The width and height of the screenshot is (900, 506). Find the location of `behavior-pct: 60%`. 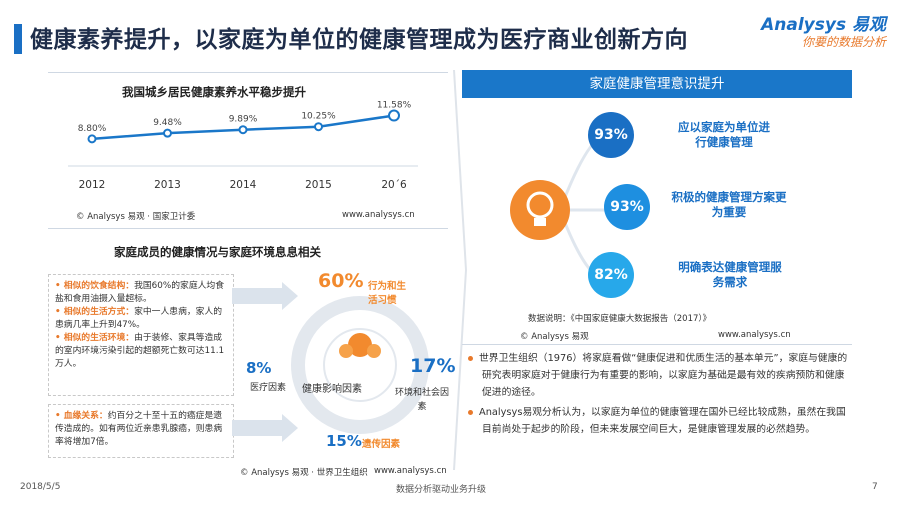

behavior-pct: 60% is located at coordinates (341, 281).